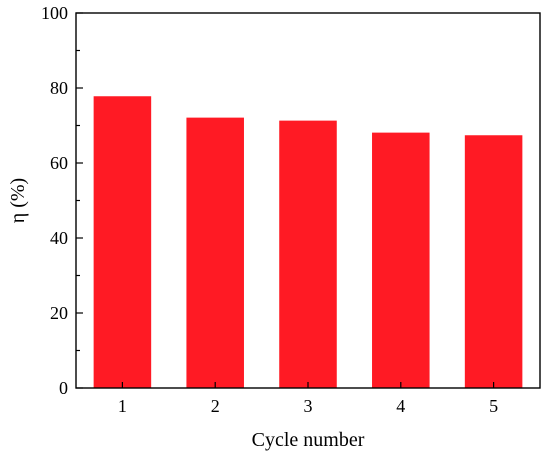  Describe the element at coordinates (493, 406) in the screenshot. I see `x-tick-label: 5` at that location.